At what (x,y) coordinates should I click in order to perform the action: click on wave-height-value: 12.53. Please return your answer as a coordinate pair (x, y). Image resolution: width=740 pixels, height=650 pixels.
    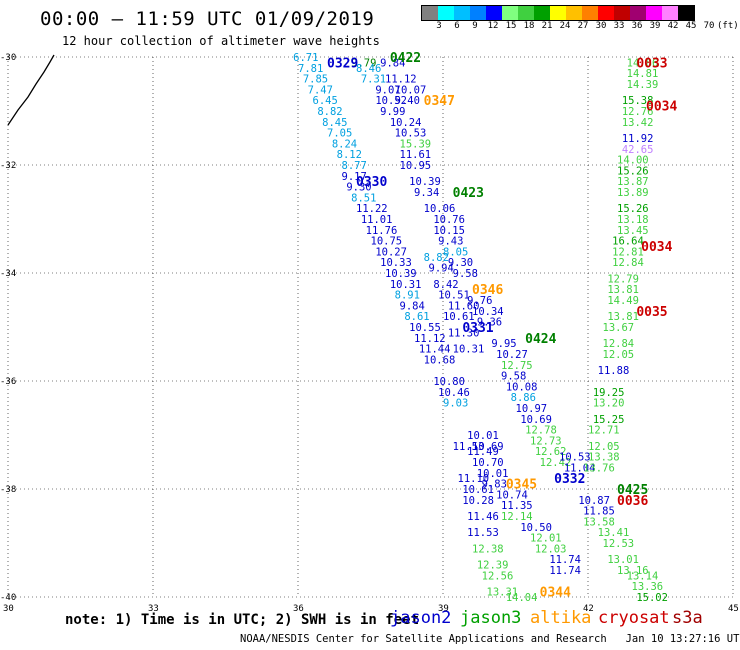
    Looking at the image, I should click on (619, 544).